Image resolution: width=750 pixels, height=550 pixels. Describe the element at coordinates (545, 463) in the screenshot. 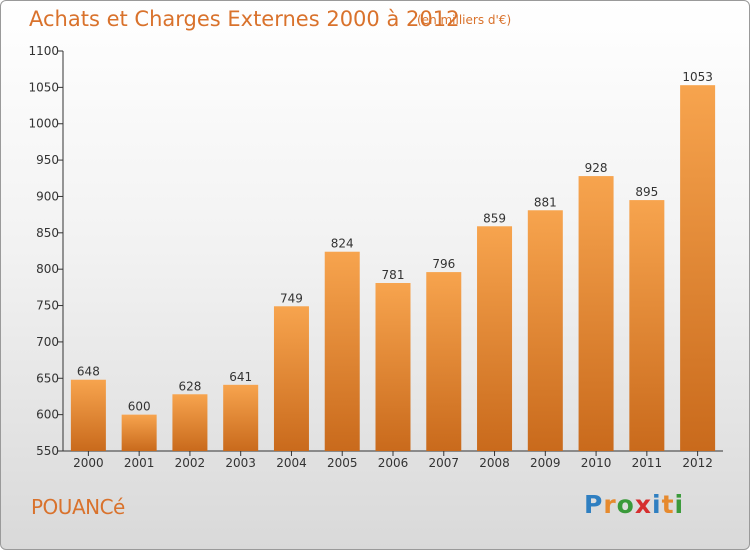

I see `x-tick-label: 2009` at that location.